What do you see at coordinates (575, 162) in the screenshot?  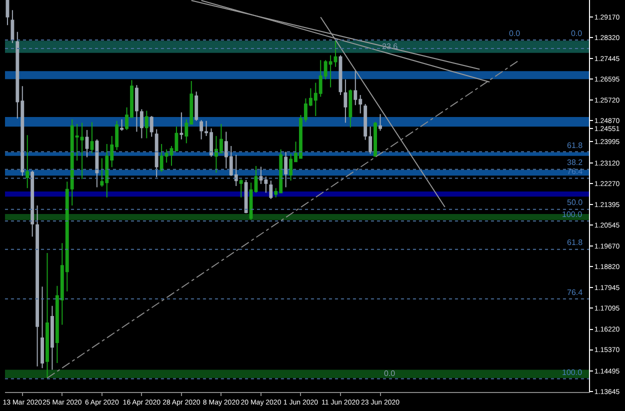 I see `annotation: 38.2` at bounding box center [575, 162].